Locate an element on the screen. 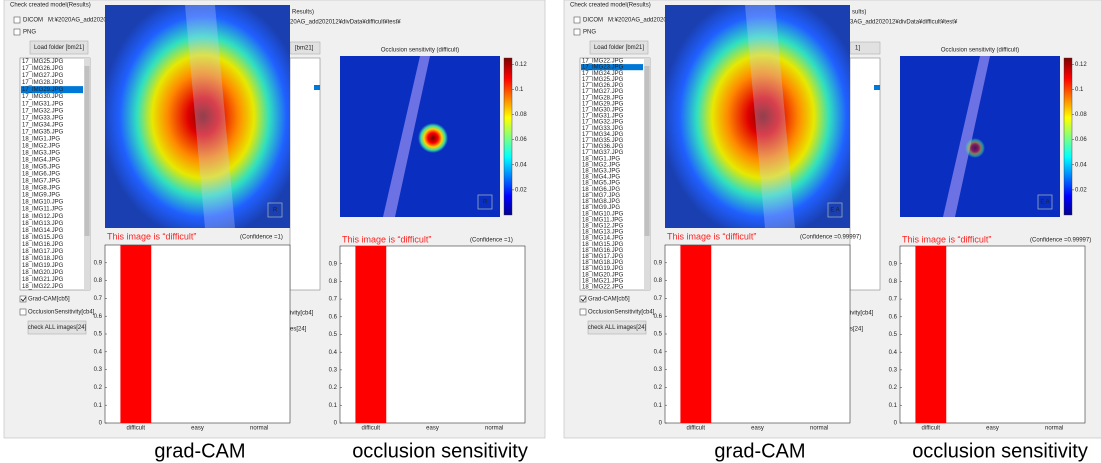  y-tick-label: 0.3 is located at coordinates (658, 370).